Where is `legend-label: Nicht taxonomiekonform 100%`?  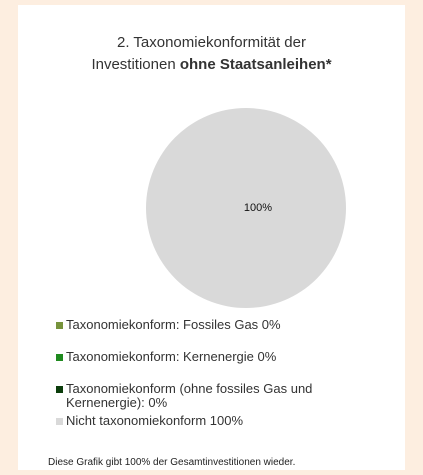 legend-label: Nicht taxonomiekonform 100% is located at coordinates (155, 420).